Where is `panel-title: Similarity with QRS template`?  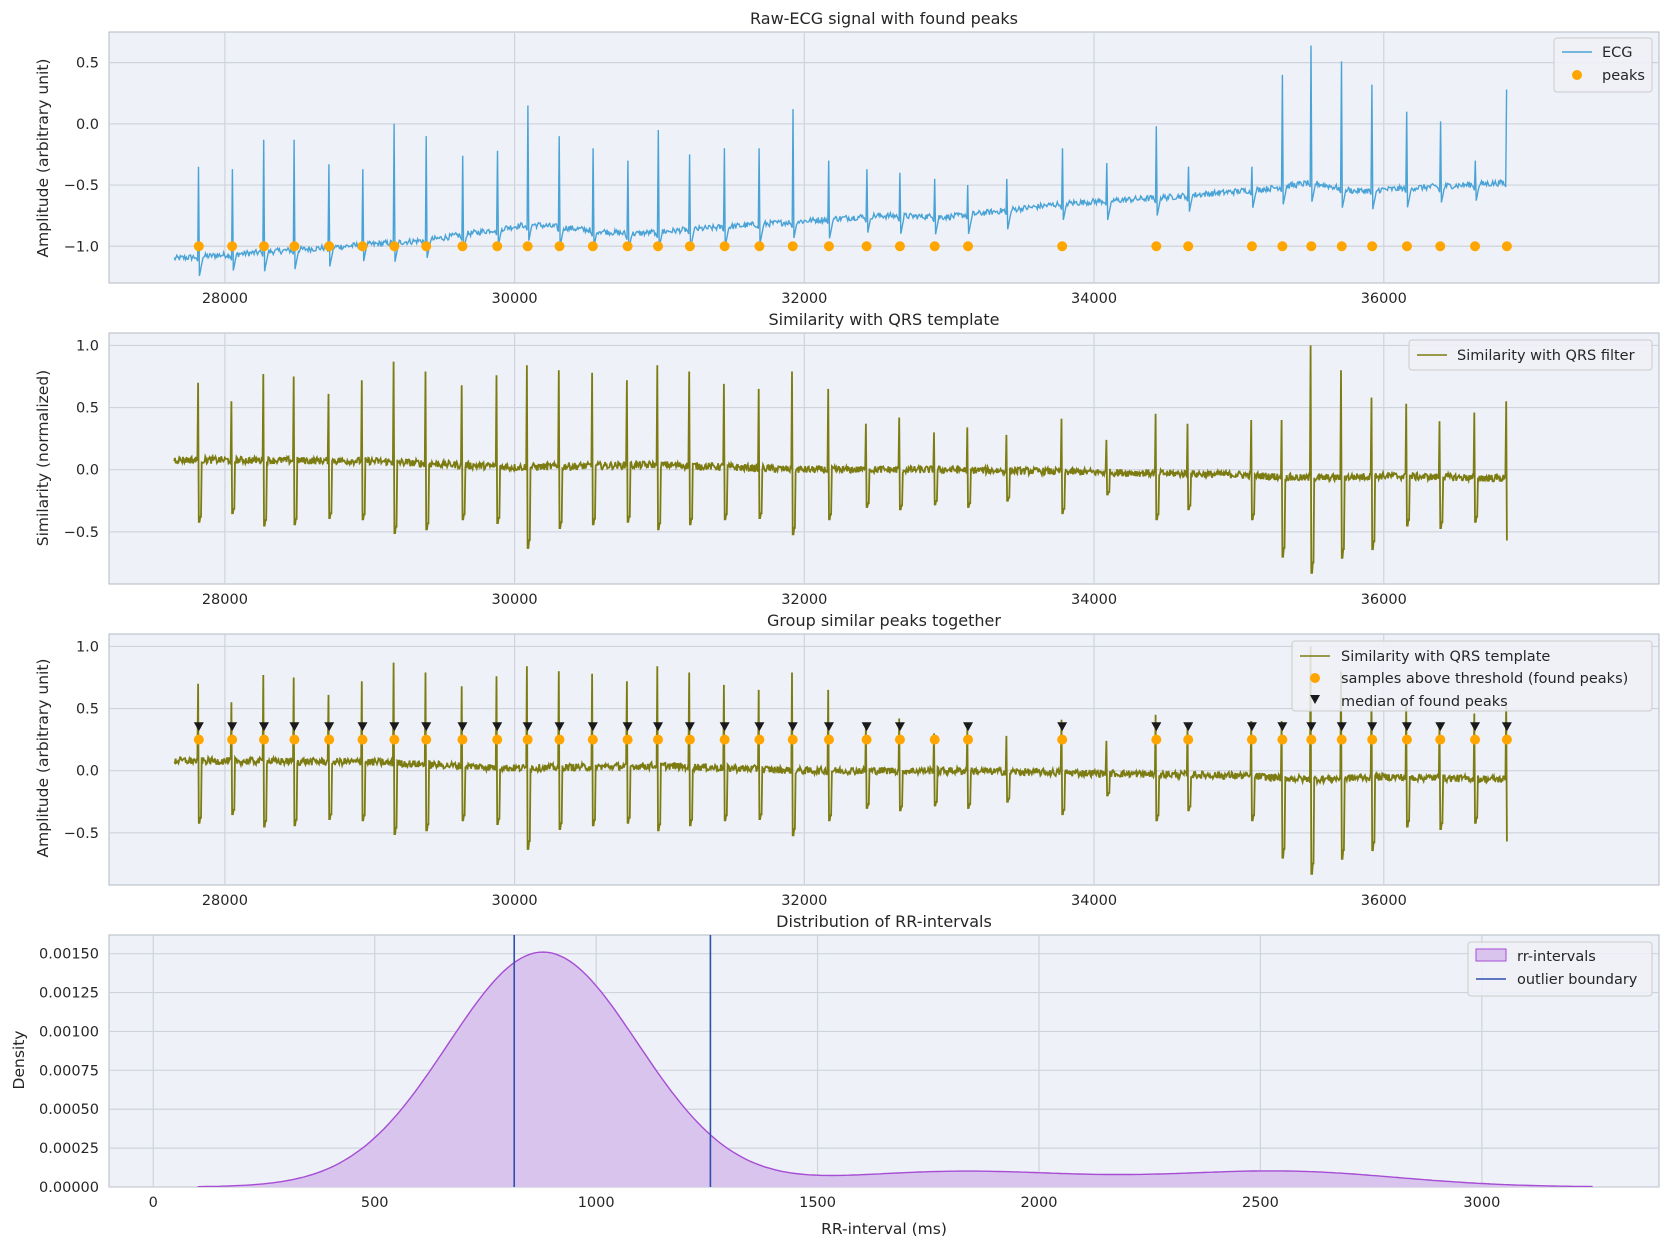 panel-title: Similarity with QRS template is located at coordinates (884, 319).